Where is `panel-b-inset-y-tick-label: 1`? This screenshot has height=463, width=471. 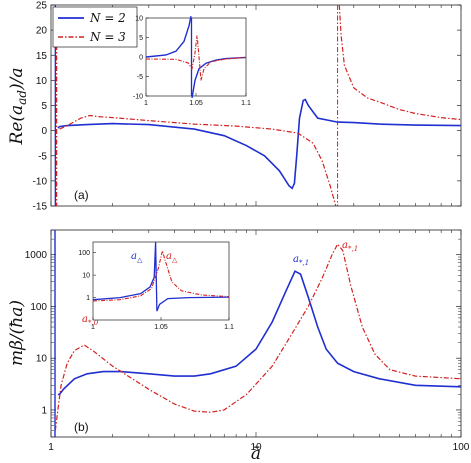 panel-b-inset-y-tick-label: 1 is located at coordinates (88, 298).